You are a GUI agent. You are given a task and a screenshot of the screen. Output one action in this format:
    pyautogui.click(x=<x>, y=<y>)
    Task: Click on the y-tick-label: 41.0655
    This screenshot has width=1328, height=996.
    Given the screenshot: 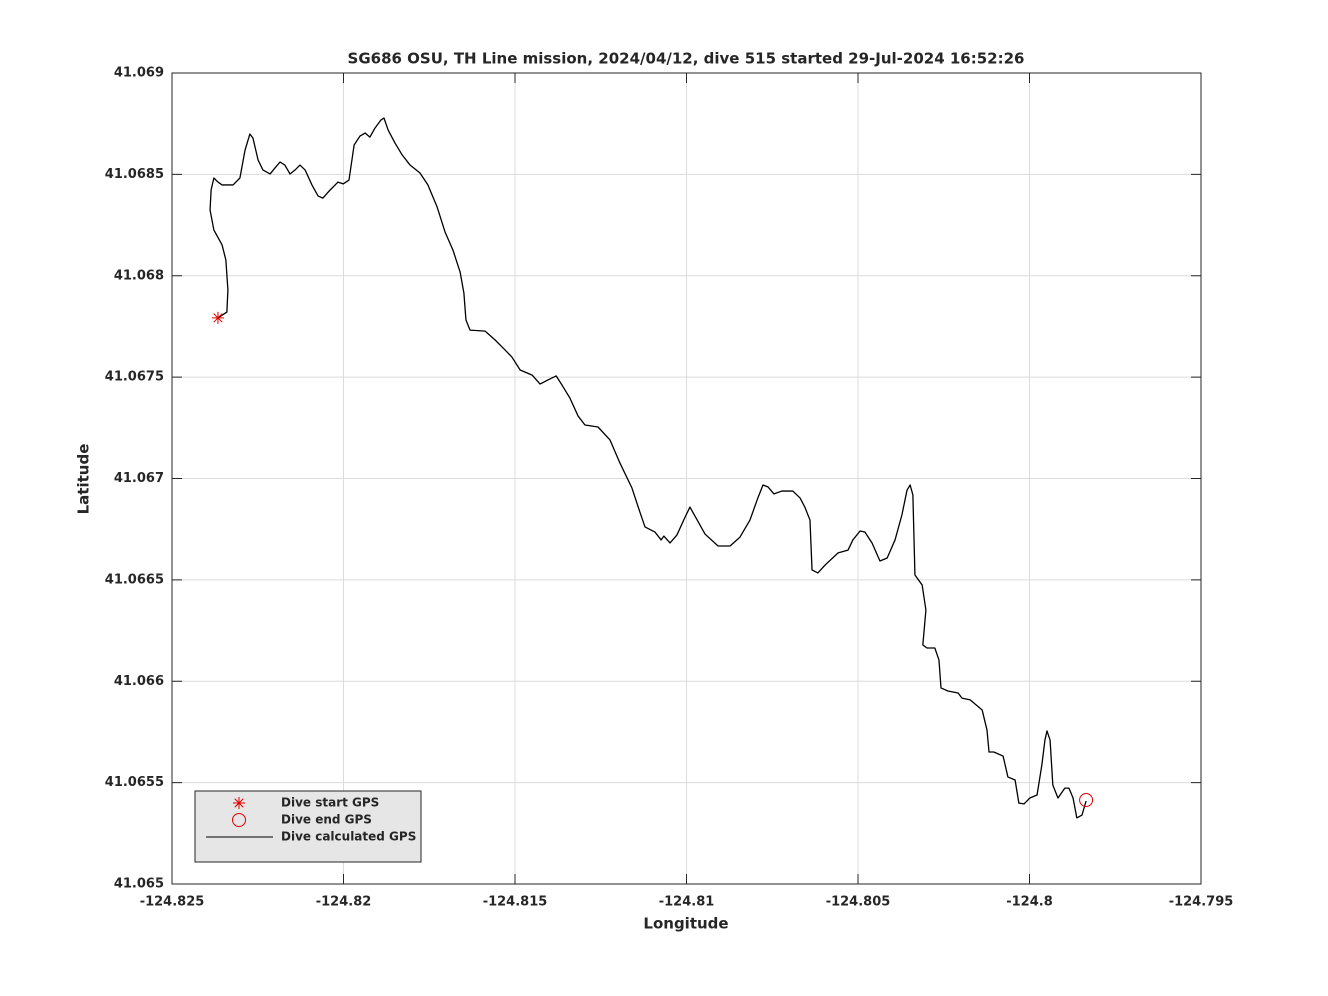 What is the action you would take?
    pyautogui.click(x=134, y=782)
    